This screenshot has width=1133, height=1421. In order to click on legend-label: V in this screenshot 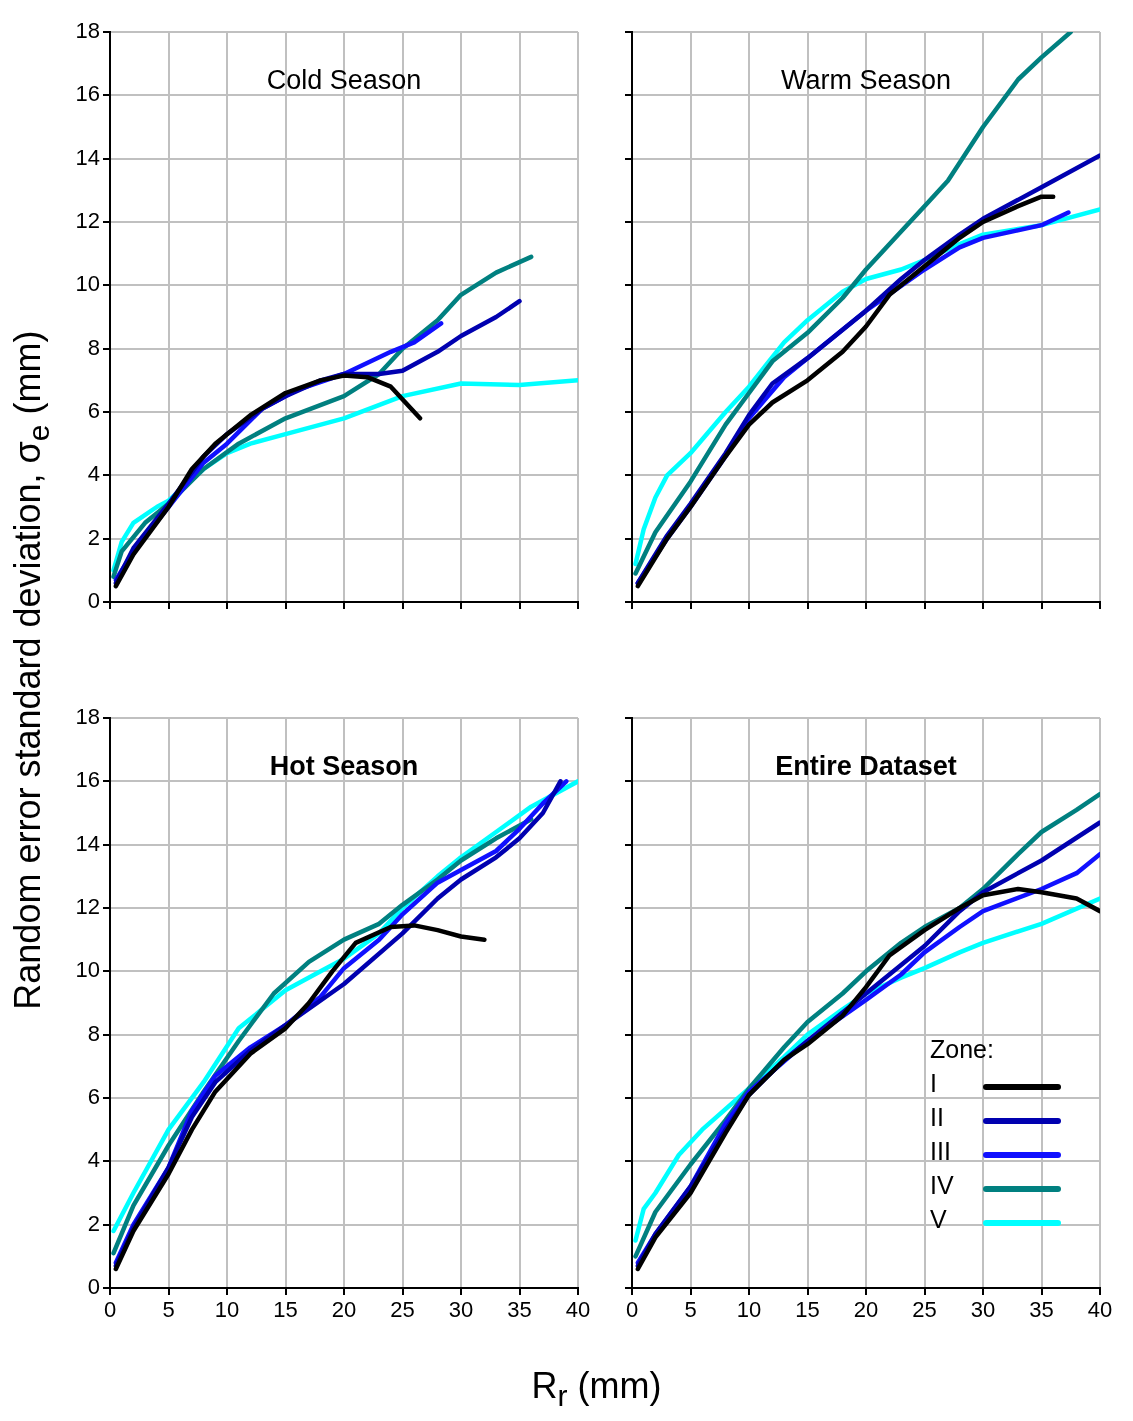, I will do `click(938, 1218)`.